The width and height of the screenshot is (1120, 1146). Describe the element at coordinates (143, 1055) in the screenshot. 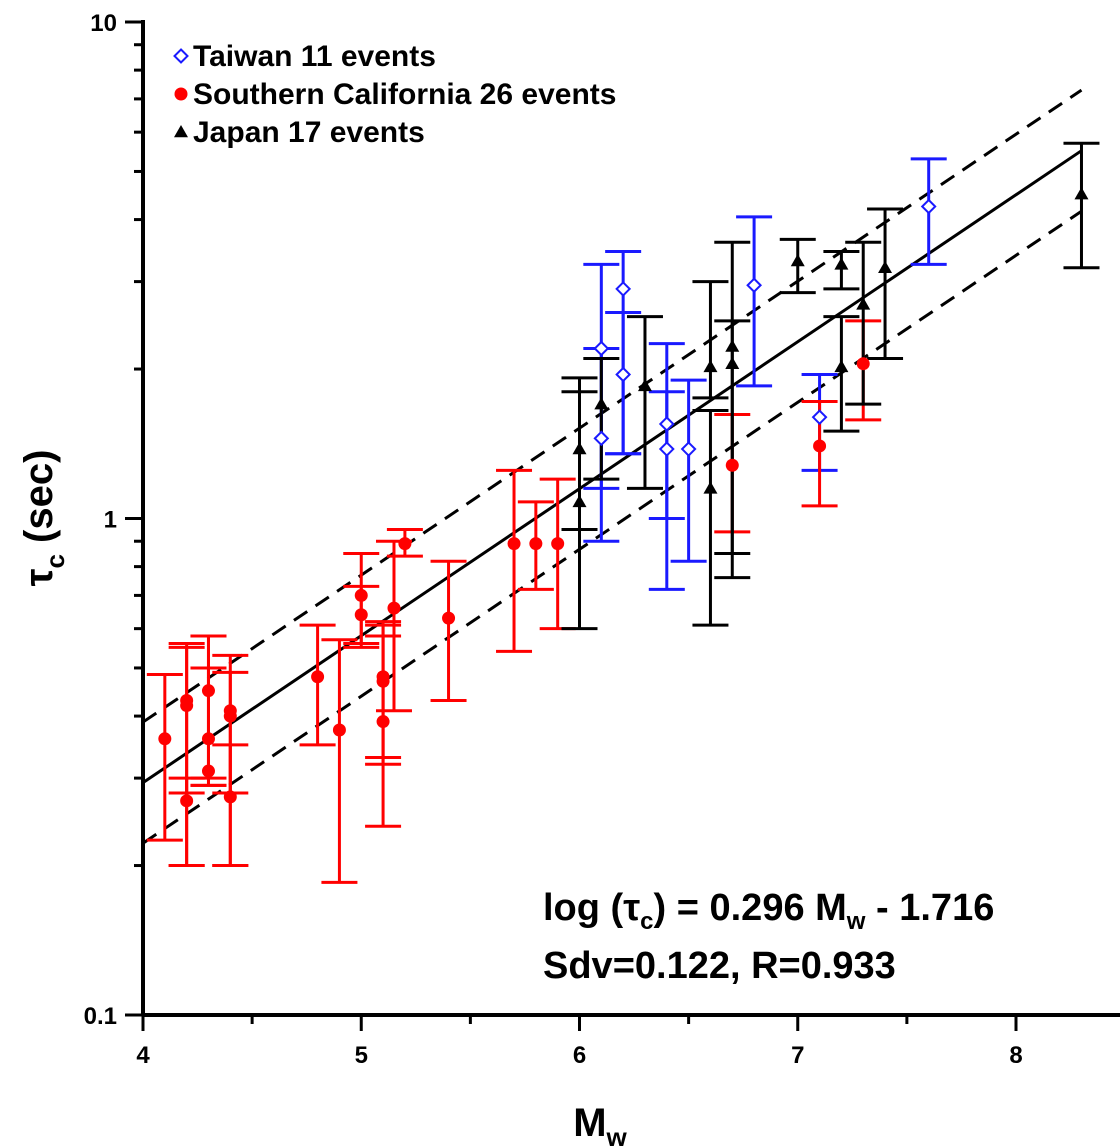

I see `x-tick-label: 4` at that location.